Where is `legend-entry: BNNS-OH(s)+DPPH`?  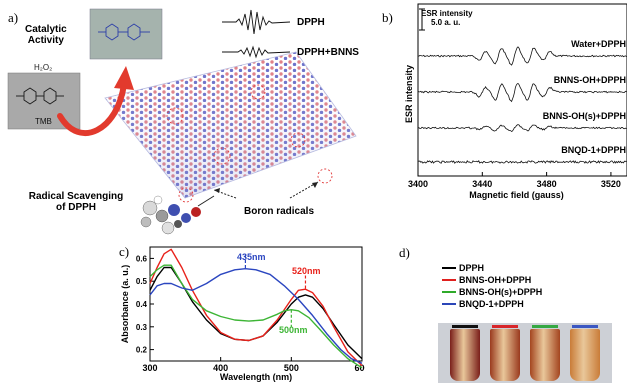
legend-entry: BNNS-OH(s)+DPPH is located at coordinates (532, 292).